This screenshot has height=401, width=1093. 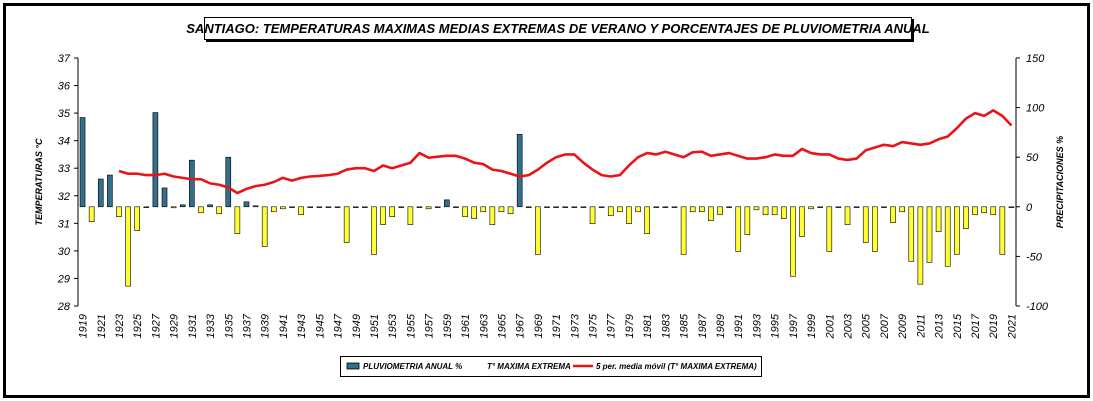 I want to click on right-tick-label: 50, so click(x=1032, y=158).